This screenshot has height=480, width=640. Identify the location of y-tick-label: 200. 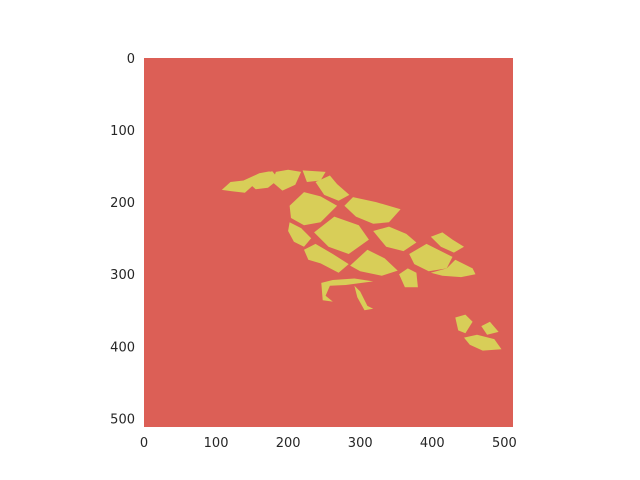
(122, 203).